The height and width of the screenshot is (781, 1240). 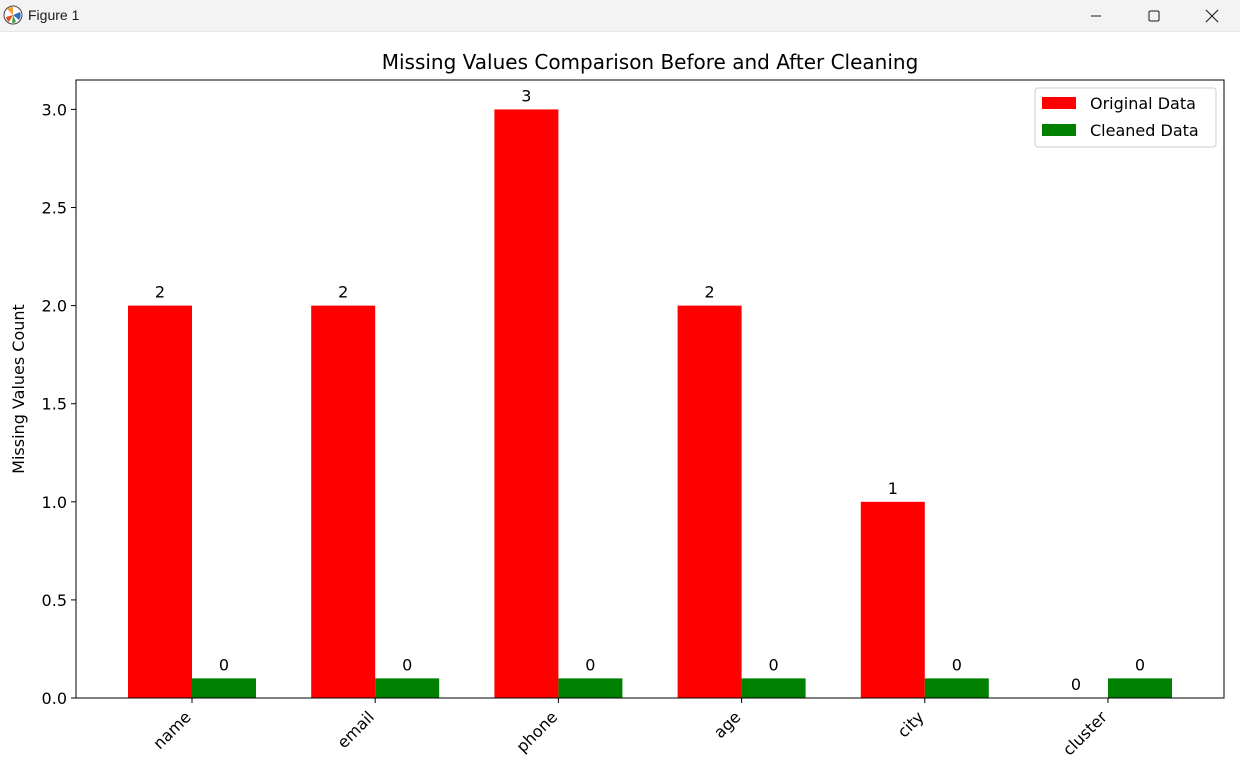 I want to click on legend-swatch-original, so click(x=1059, y=103).